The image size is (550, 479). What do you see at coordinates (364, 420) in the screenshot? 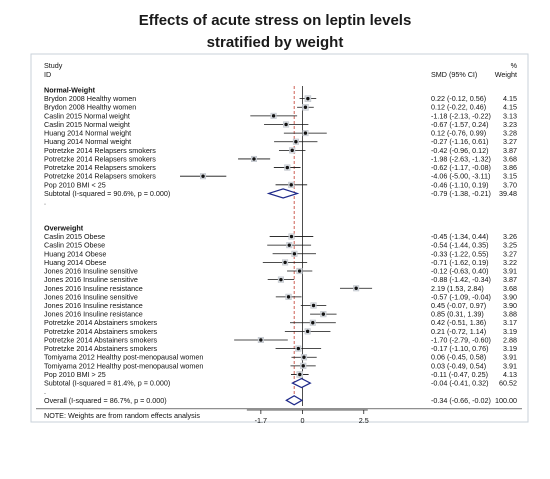
I see `x-axis-tick-label: 2.5` at bounding box center [364, 420].